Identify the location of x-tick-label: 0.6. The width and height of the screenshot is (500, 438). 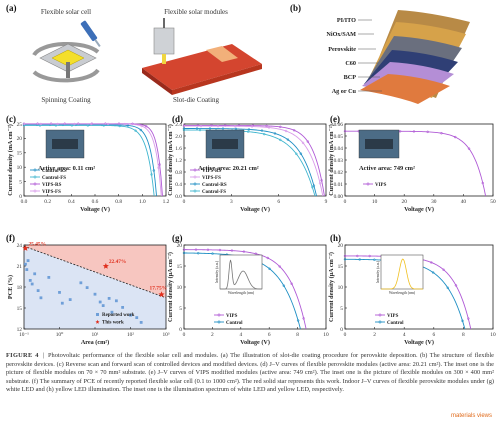
(95, 202).